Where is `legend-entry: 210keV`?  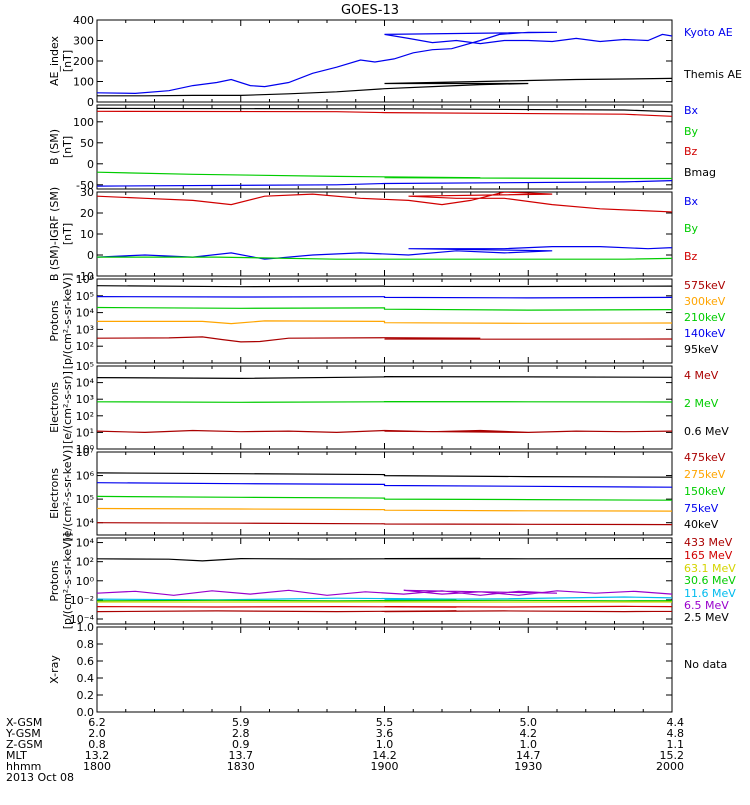 legend-entry: 210keV is located at coordinates (705, 317).